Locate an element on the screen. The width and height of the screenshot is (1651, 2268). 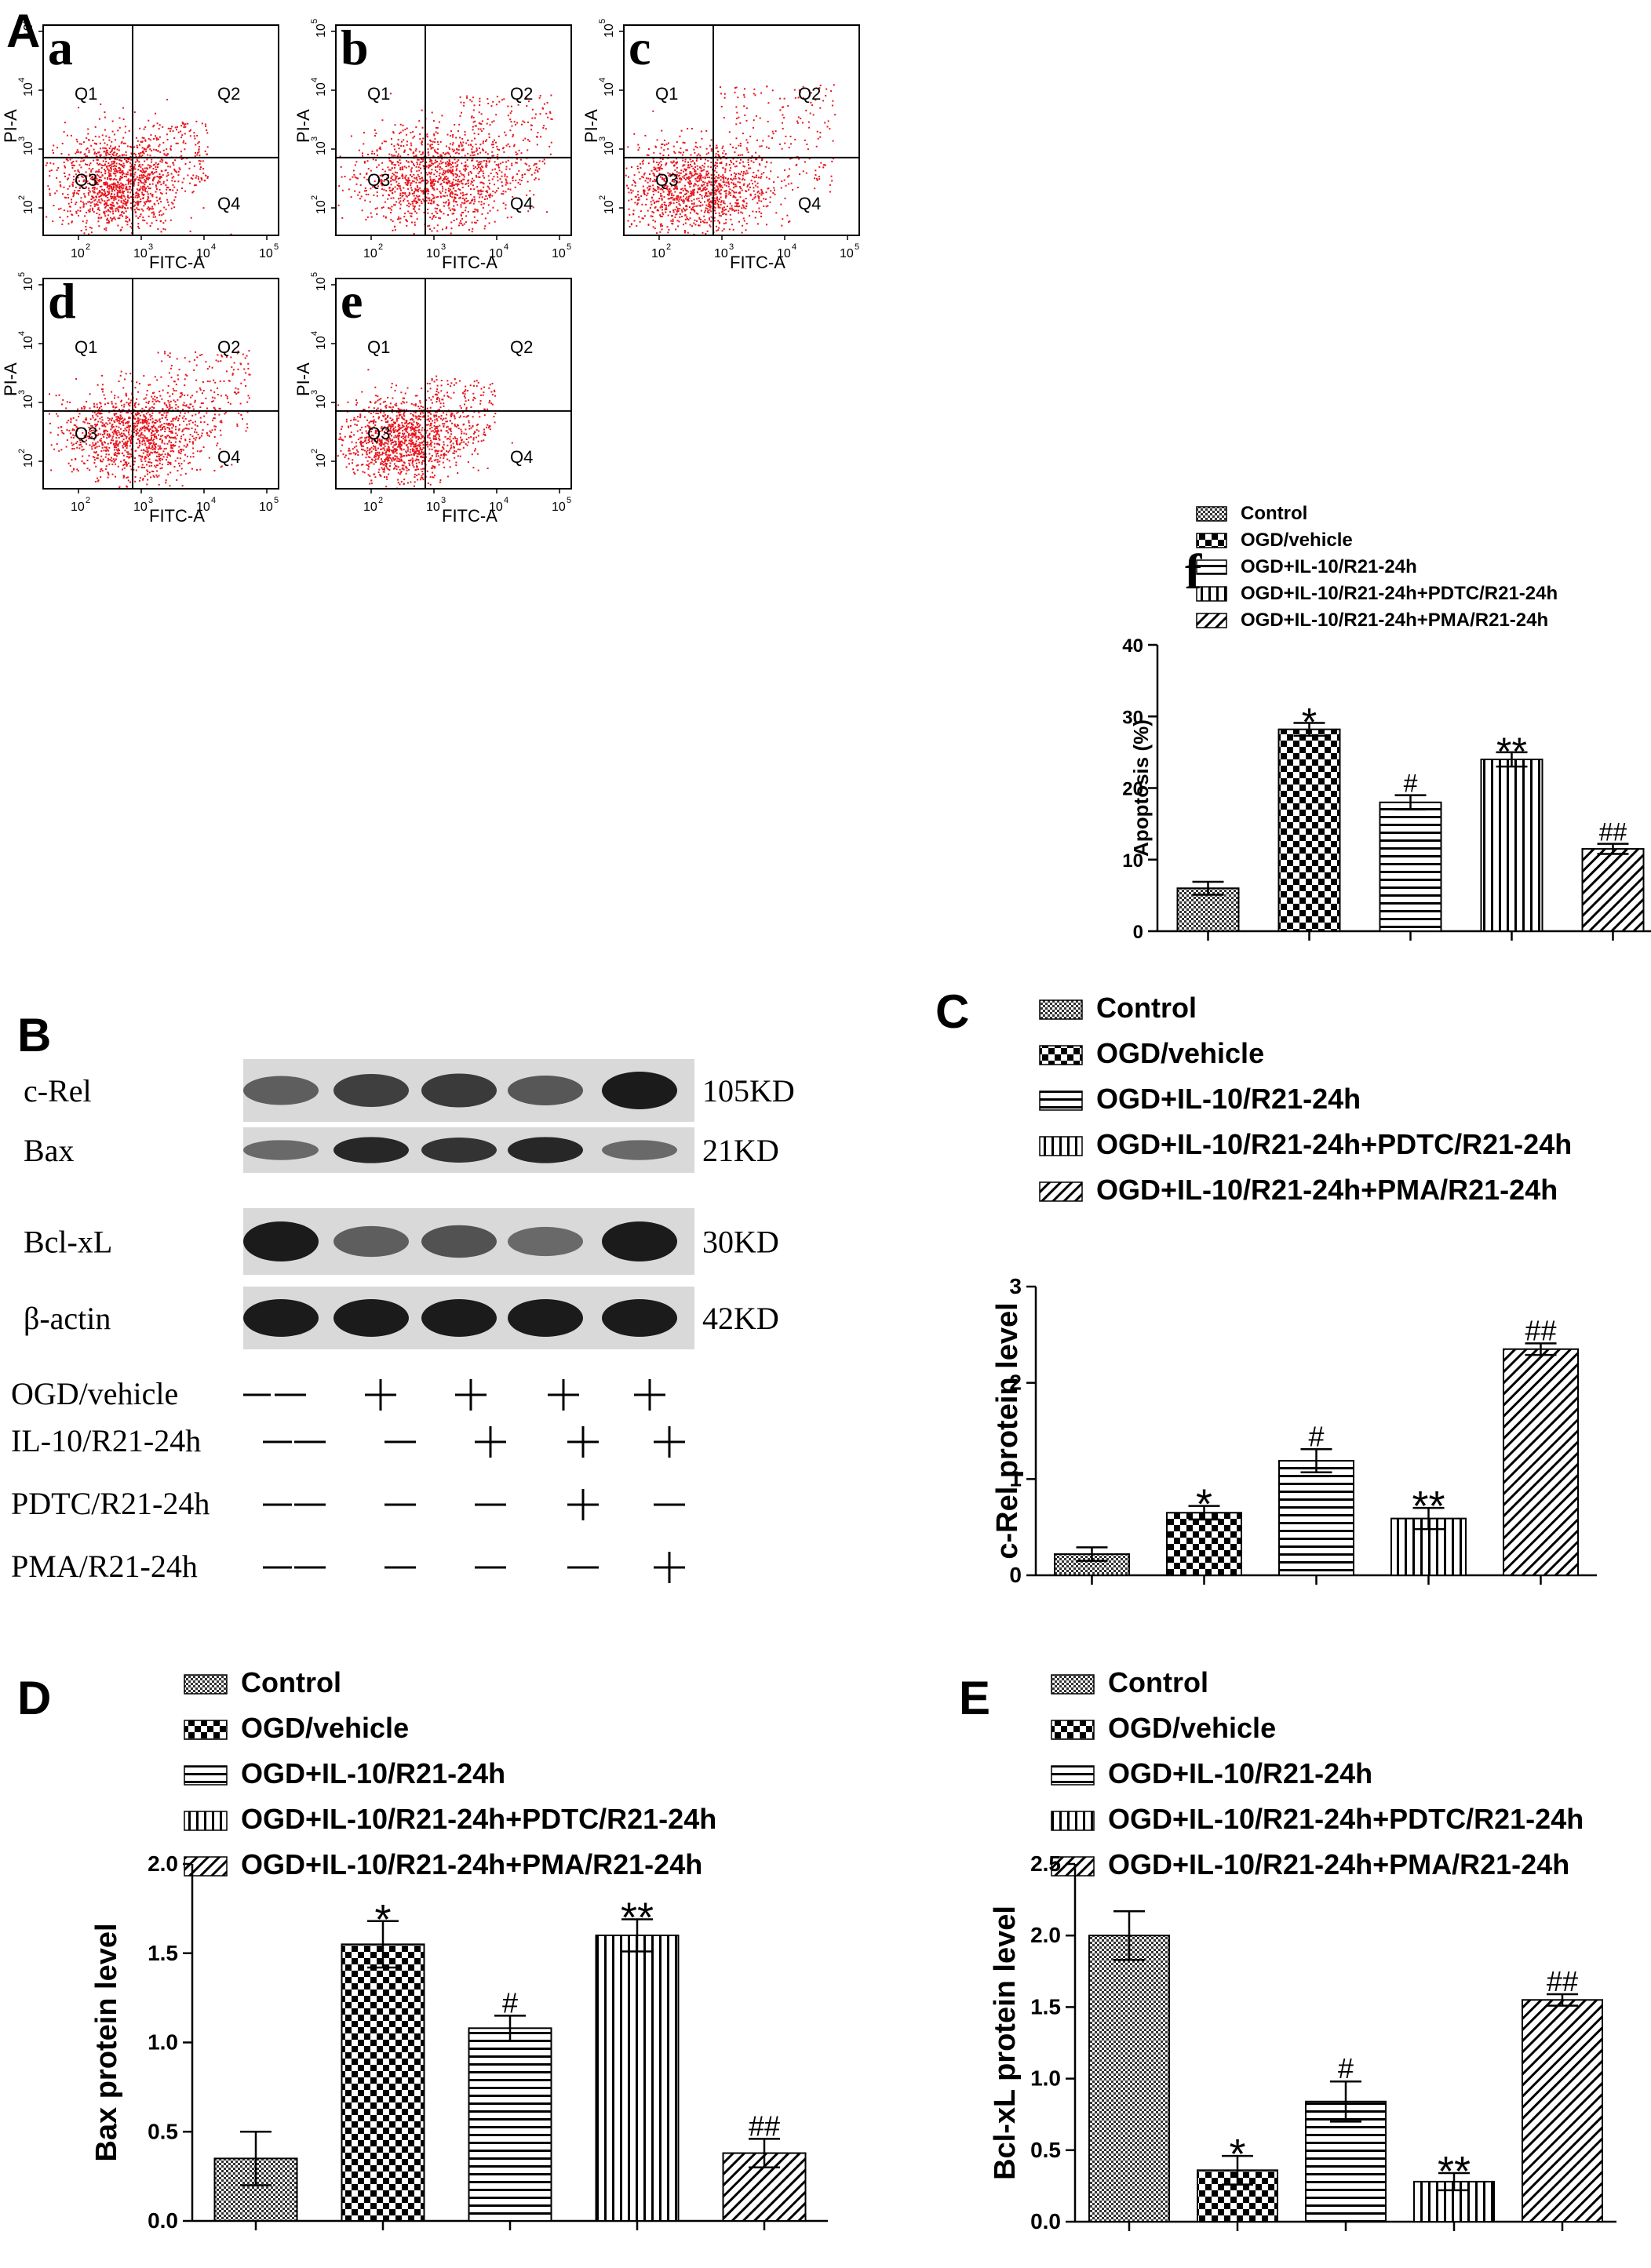
y-tick-label: 1 is located at coordinates (1015, 1478).